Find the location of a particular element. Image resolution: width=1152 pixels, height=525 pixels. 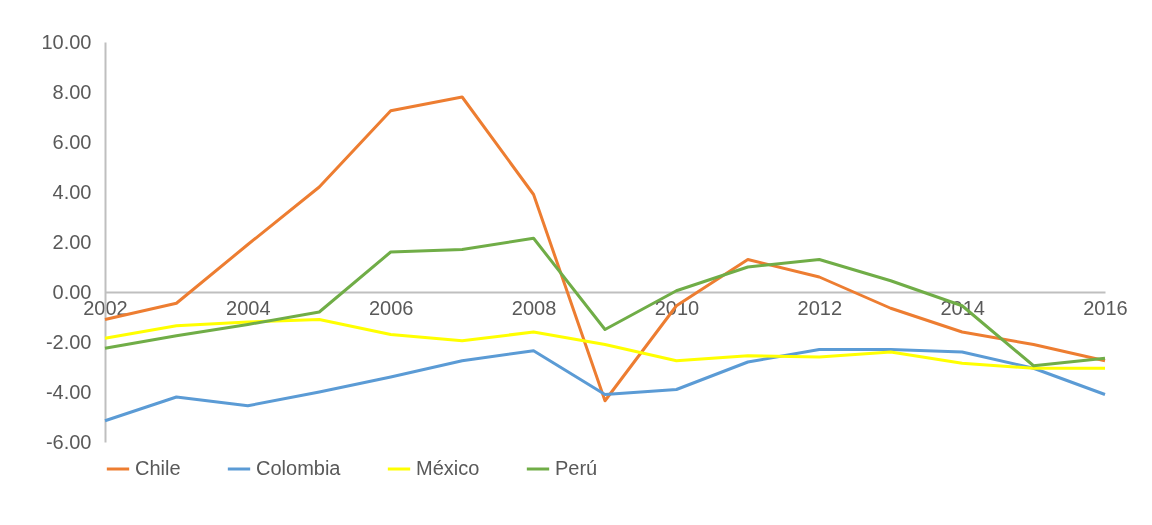

y-tick-label: 8.00 is located at coordinates (72, 91).